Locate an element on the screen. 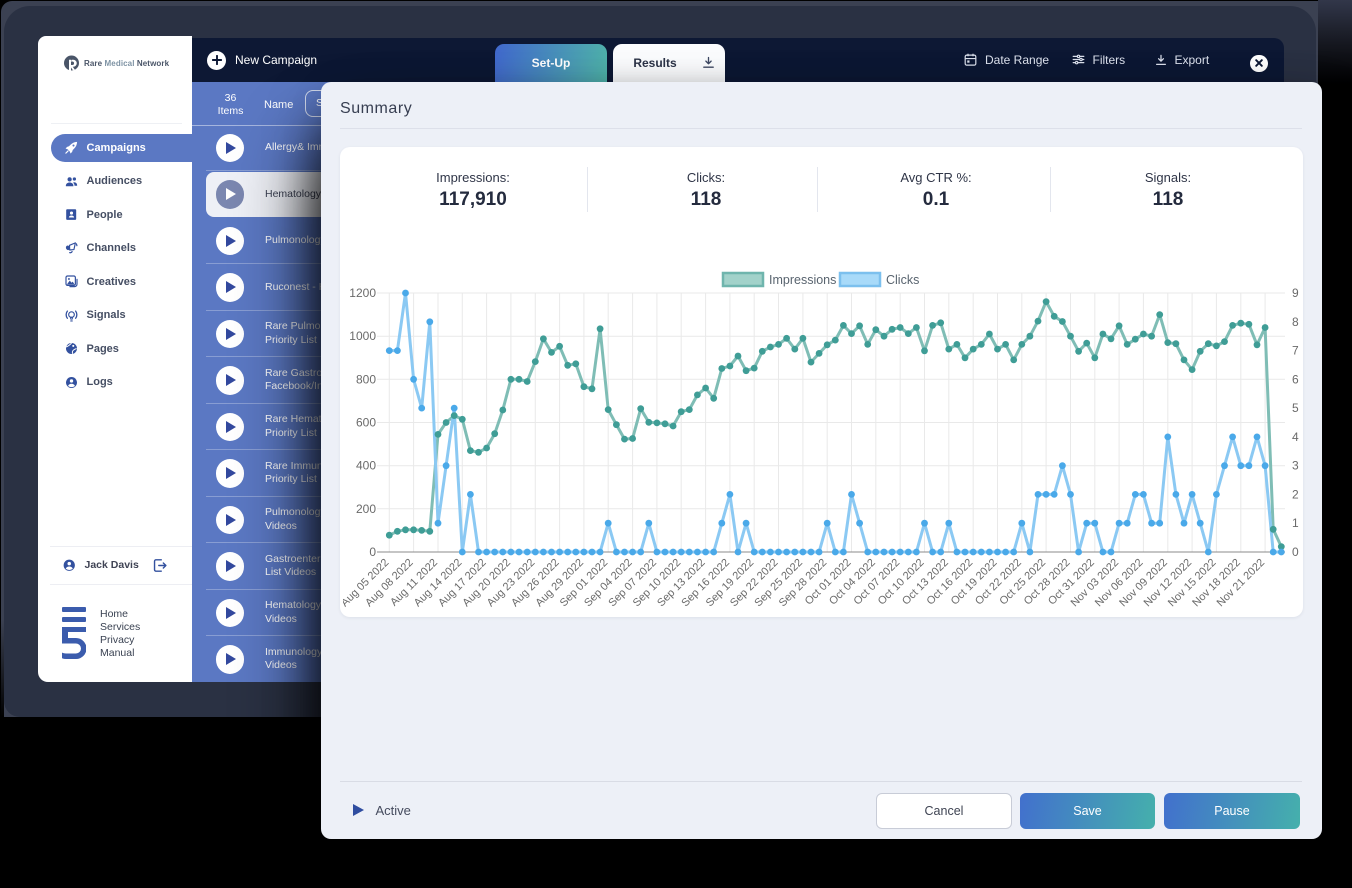  svg-text: 1000 is located at coordinates (362, 336).